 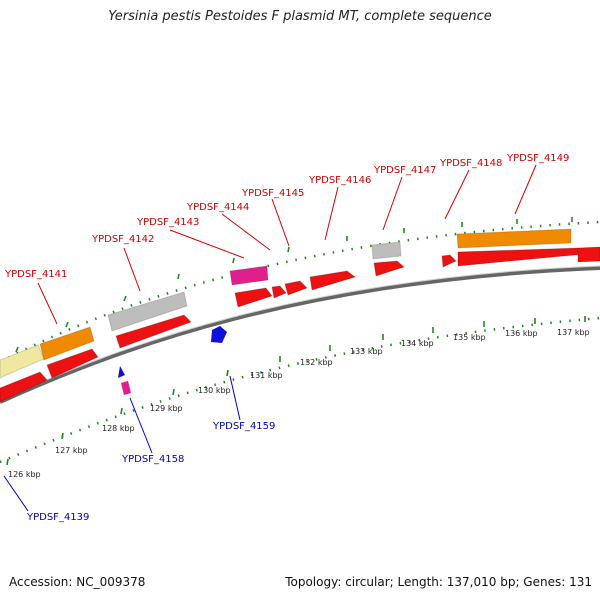 I want to click on gene-label-YPDSF_4145: YPDSF_4145, so click(x=272, y=193).